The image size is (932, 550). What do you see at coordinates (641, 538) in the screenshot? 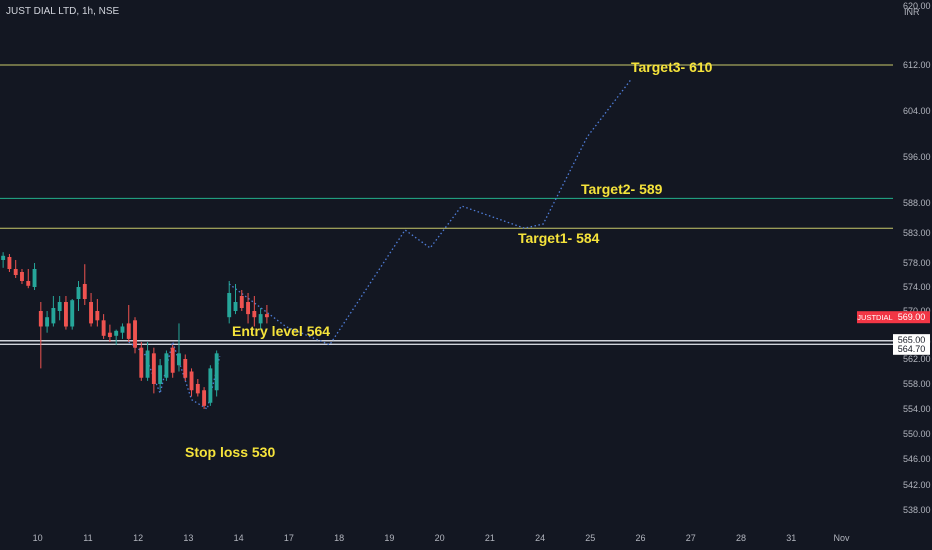
I see `time-tick-label: 26` at bounding box center [641, 538].